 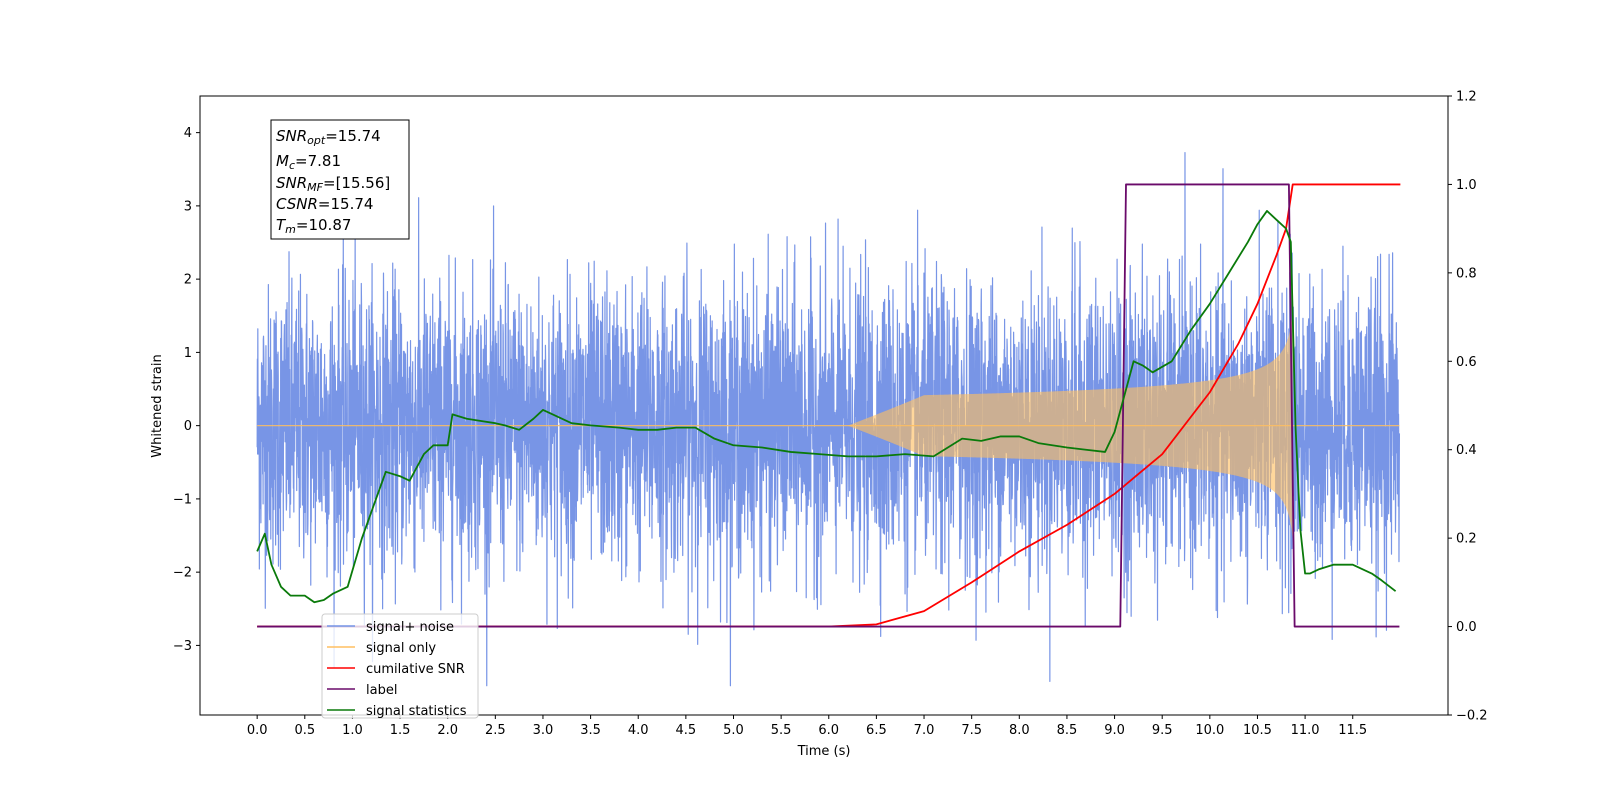 I want to click on legend-label-cumulative-snr: cumilative SNR, so click(x=415, y=669).